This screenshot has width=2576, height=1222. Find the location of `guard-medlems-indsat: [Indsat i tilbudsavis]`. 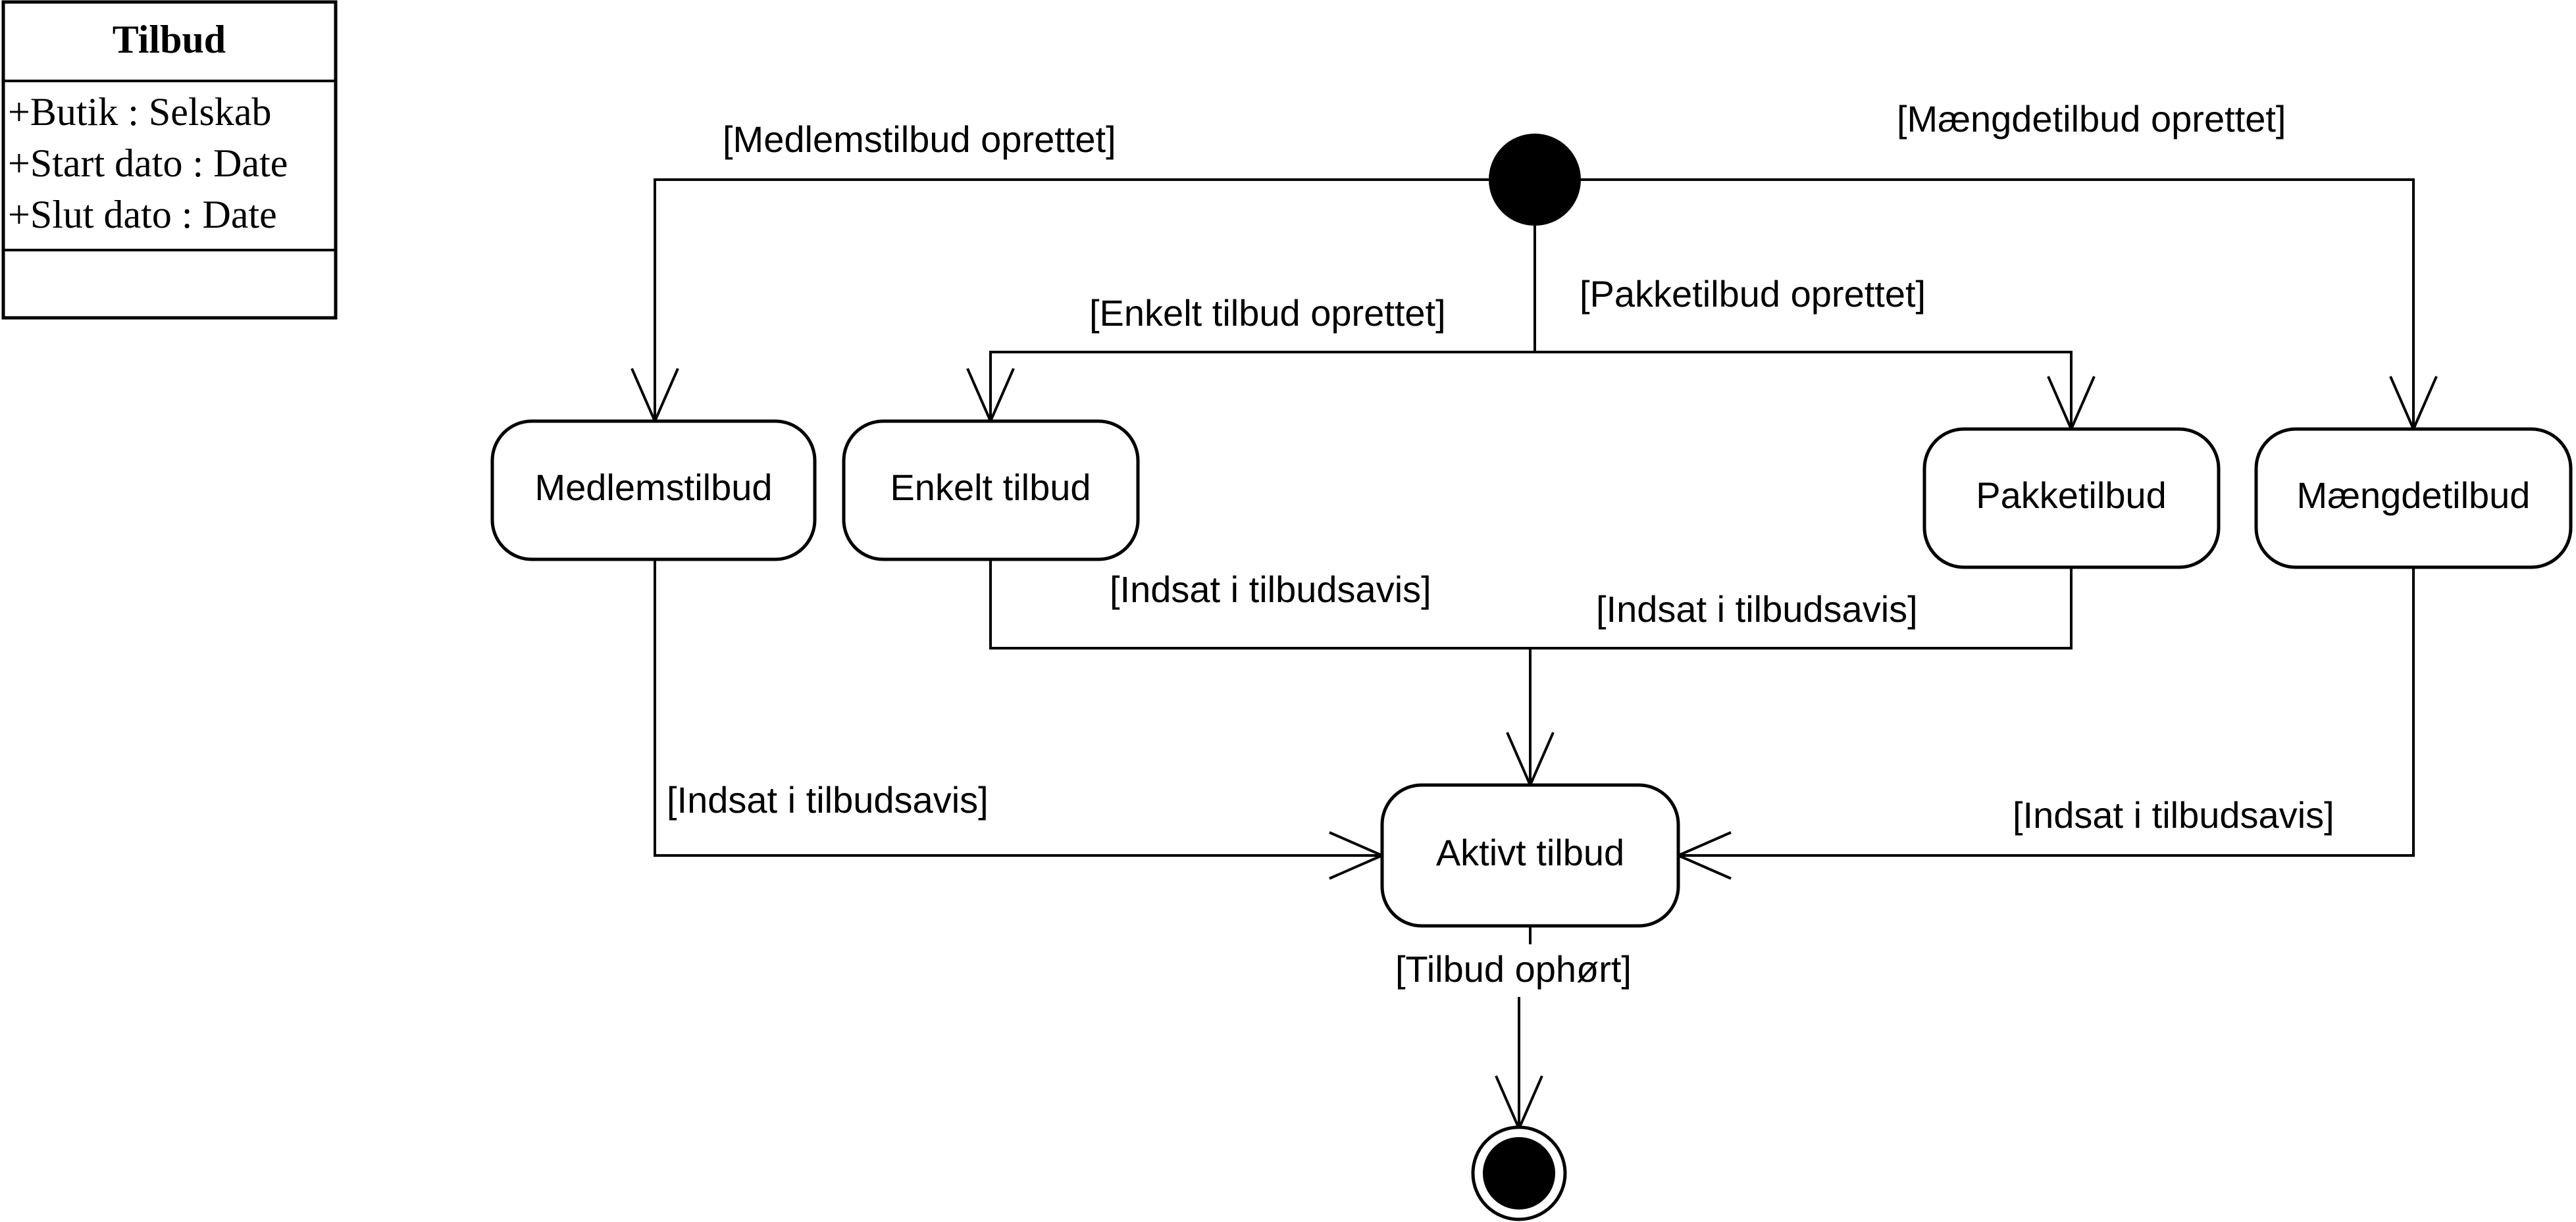

guard-medlems-indsat: [Indsat i tilbudsavis] is located at coordinates (828, 800).